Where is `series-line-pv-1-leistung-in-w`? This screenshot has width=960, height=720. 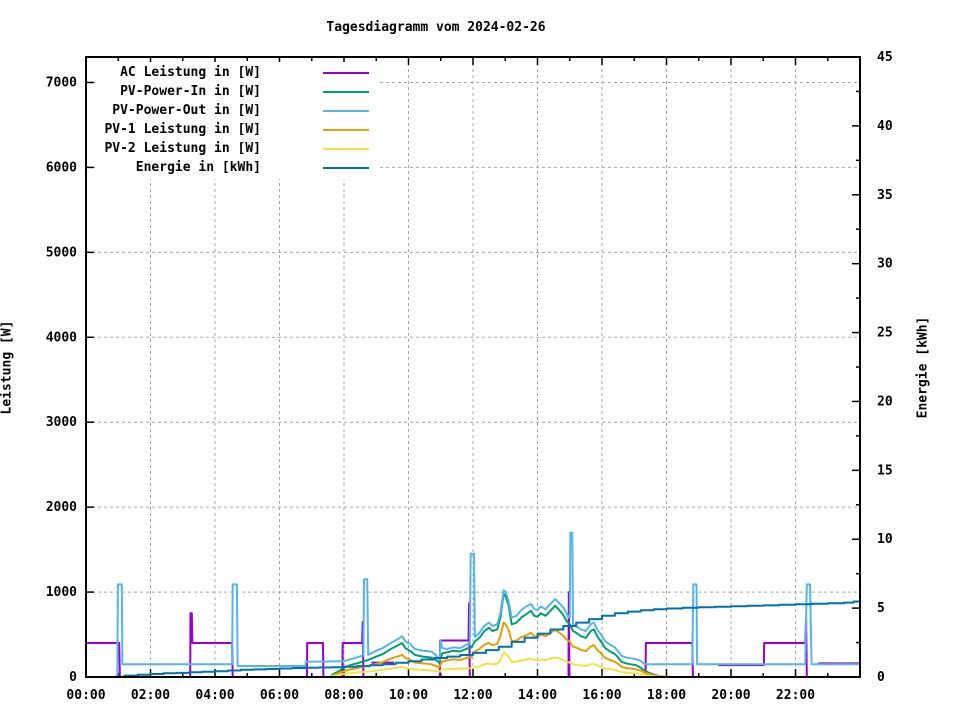 series-line-pv-1-leistung-in-w is located at coordinates (503, 649).